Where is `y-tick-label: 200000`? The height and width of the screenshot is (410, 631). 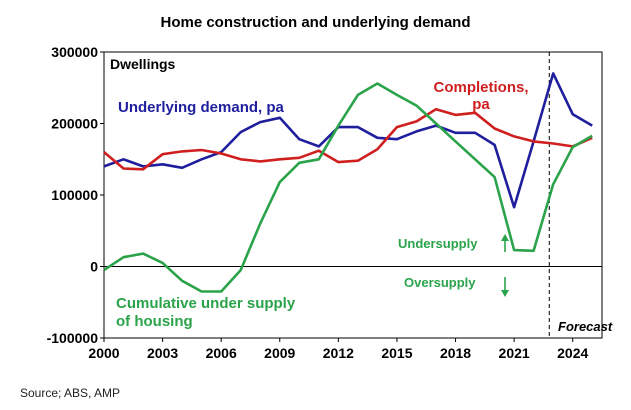 y-tick-label: 200000 is located at coordinates (74, 124).